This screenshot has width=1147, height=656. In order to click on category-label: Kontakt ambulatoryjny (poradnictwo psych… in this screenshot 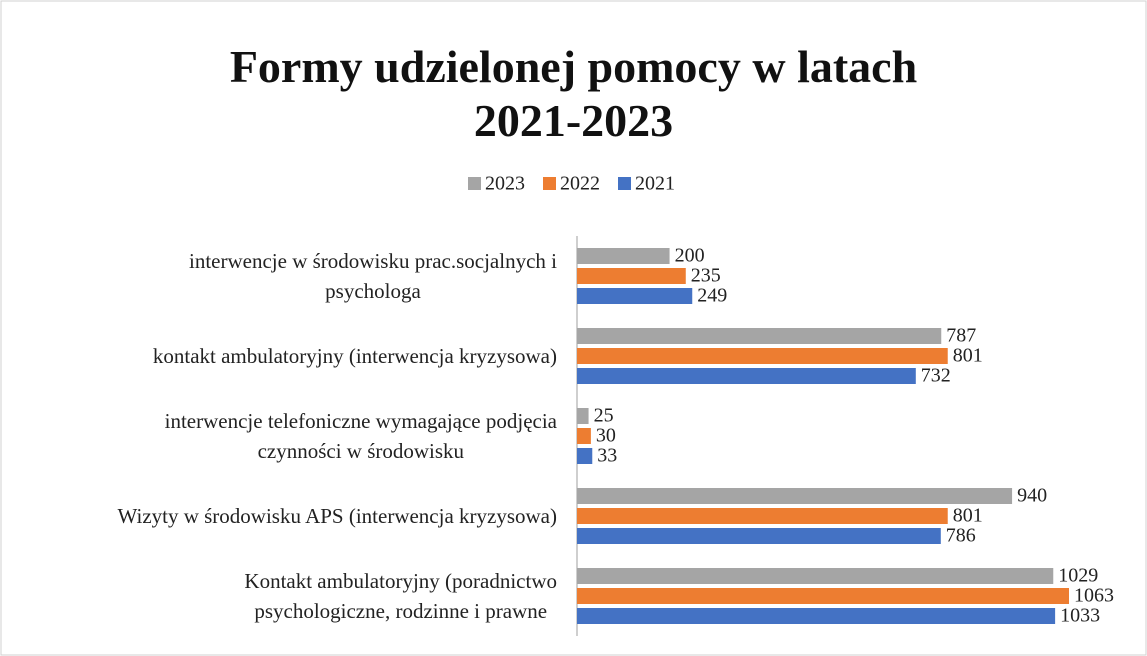, I will do `click(400, 596)`.